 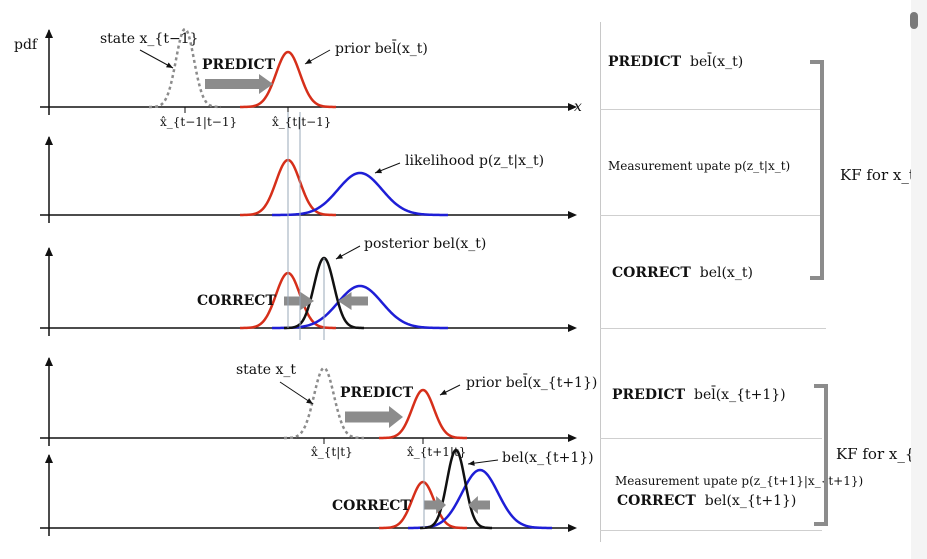 What do you see at coordinates (324, 403) in the screenshot?
I see `state-current-curve` at bounding box center [324, 403].